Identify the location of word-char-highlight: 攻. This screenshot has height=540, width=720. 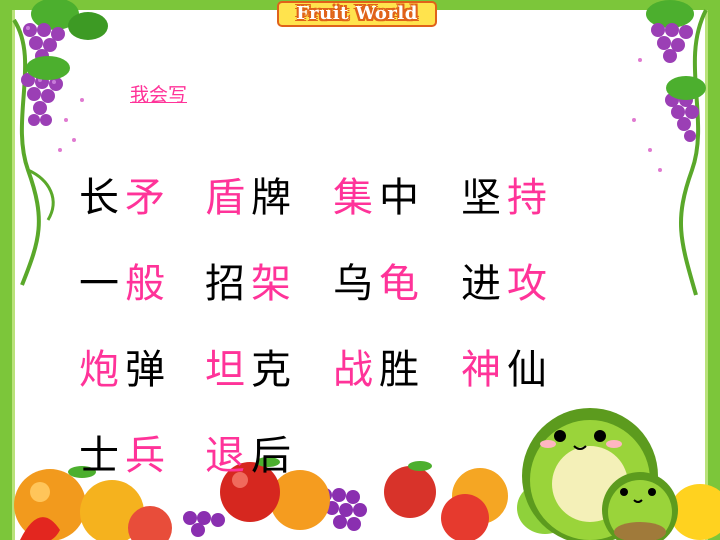
(527, 284).